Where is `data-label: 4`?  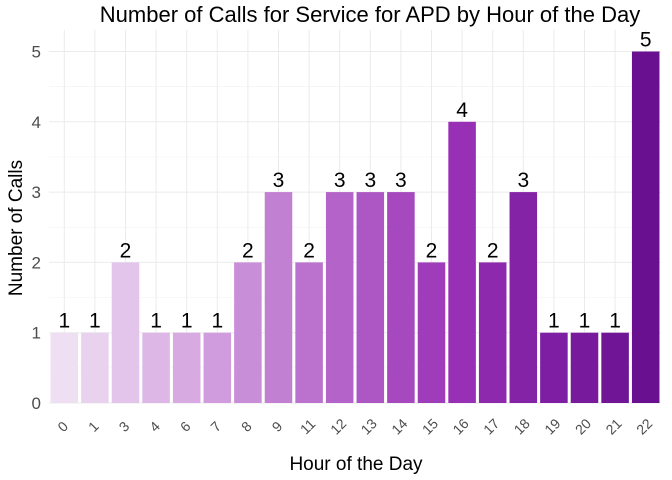
data-label: 4 is located at coordinates (462, 110).